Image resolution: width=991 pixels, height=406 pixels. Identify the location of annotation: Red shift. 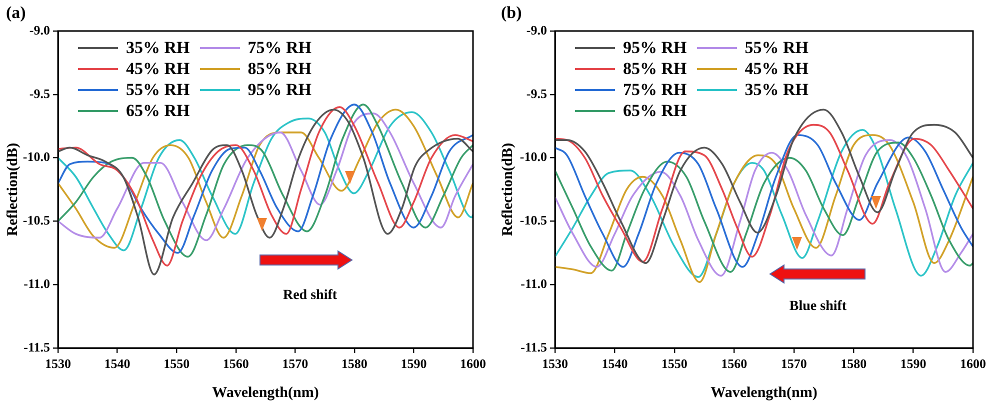
(310, 296).